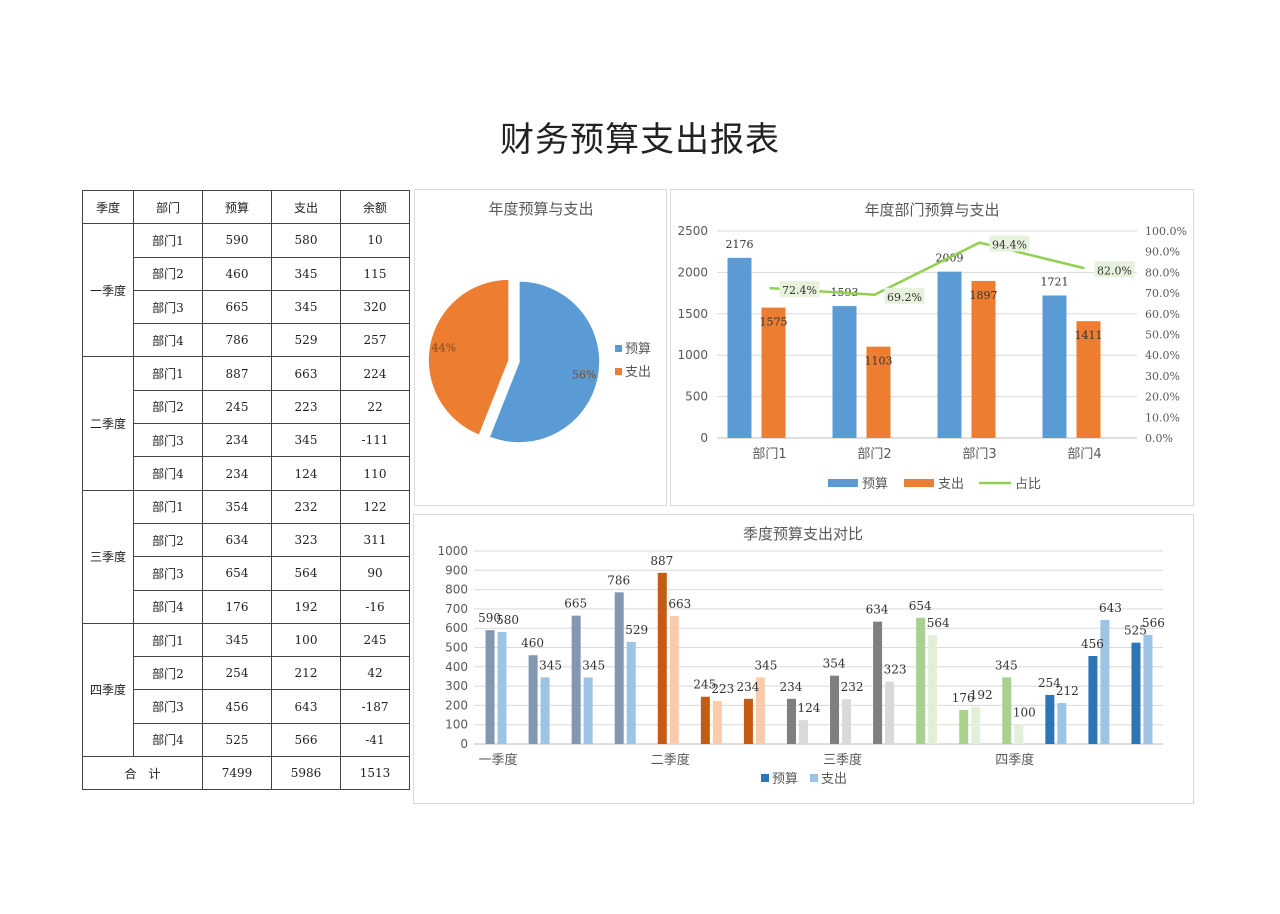 Image resolution: width=1280 pixels, height=914 pixels. I want to click on x-tick-label: 部门4, so click(1084, 454).